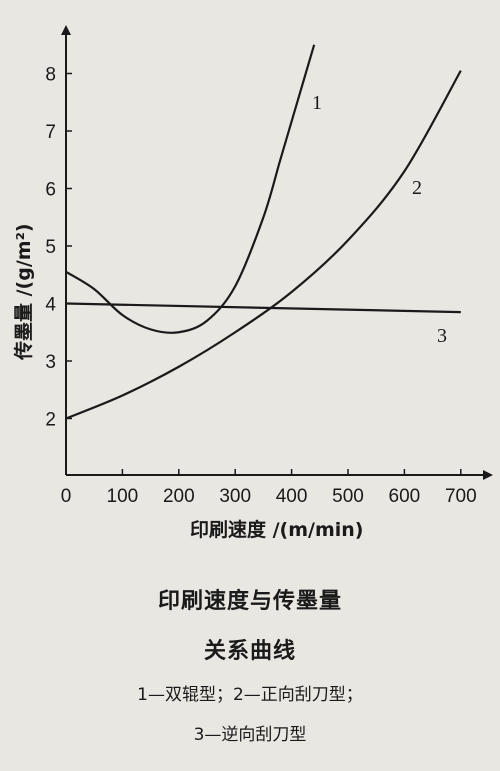 The image size is (500, 771). Describe the element at coordinates (405, 496) in the screenshot. I see `x-tick-label: 600` at that location.